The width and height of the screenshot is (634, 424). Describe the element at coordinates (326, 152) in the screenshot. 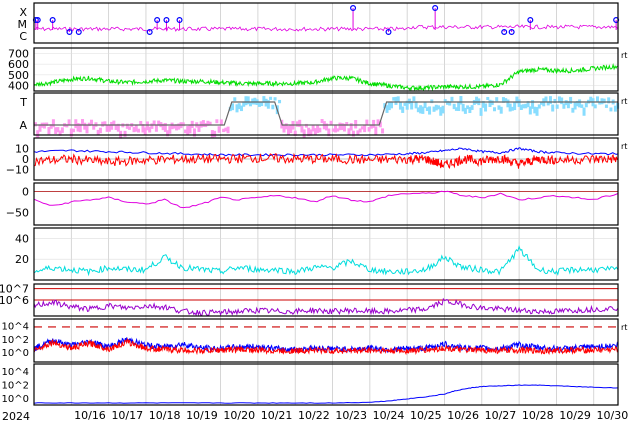

I see `bt-line` at that location.